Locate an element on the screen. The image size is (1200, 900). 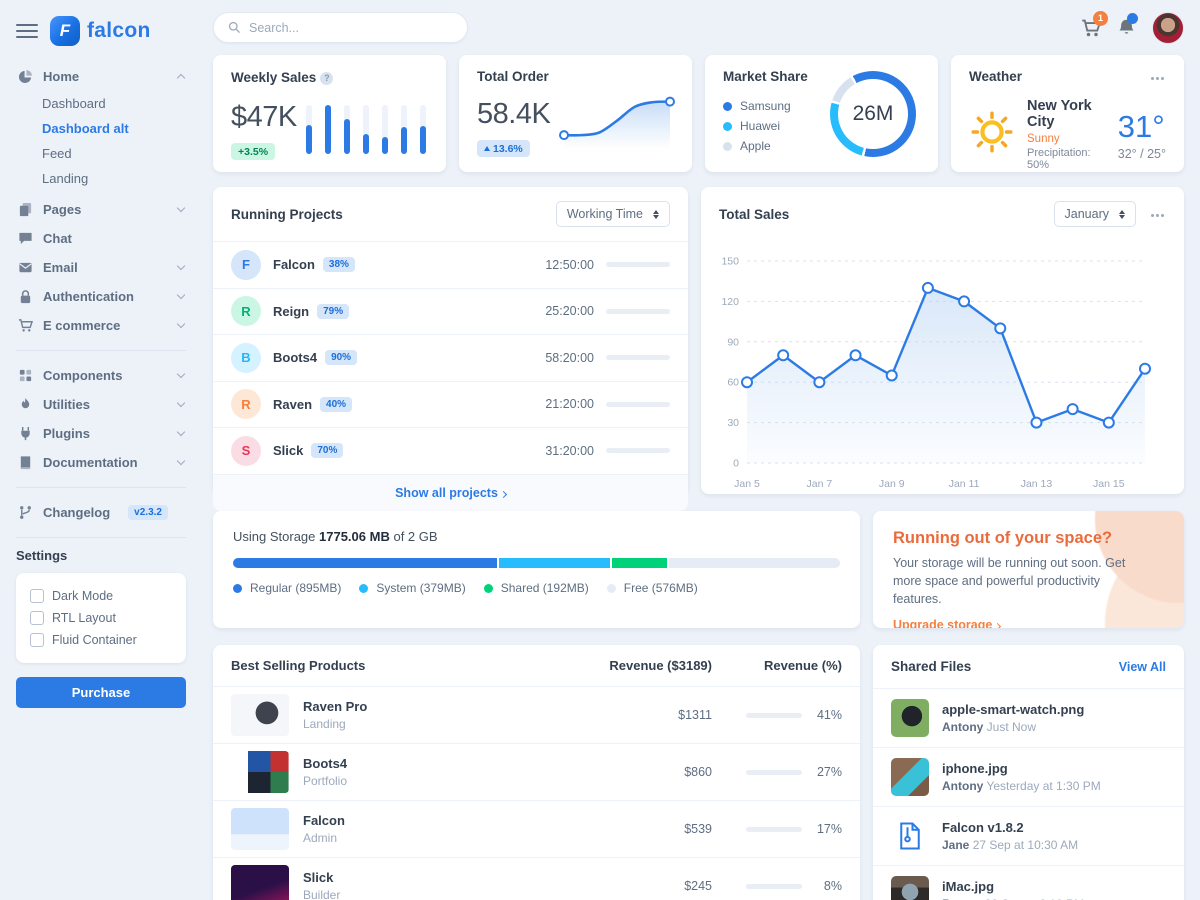
storage-legend-item: Regular (895MB) is located at coordinates (287, 588).